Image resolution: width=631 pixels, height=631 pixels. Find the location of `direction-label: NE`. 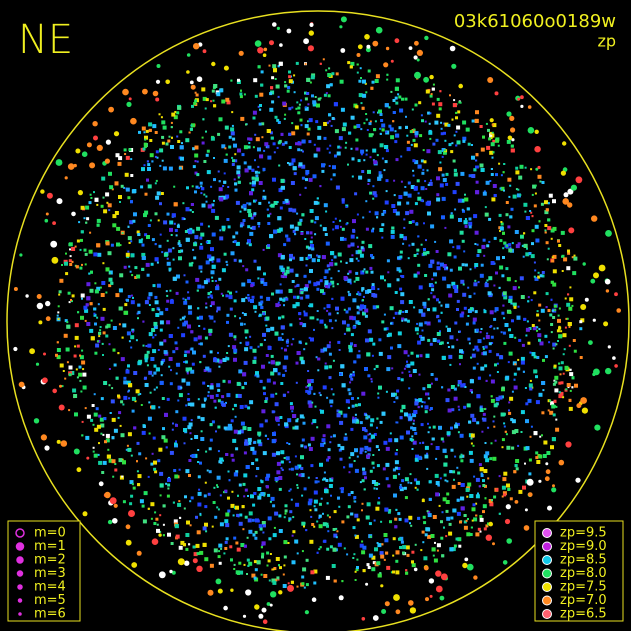

direction-label: NE is located at coordinates (45, 40).